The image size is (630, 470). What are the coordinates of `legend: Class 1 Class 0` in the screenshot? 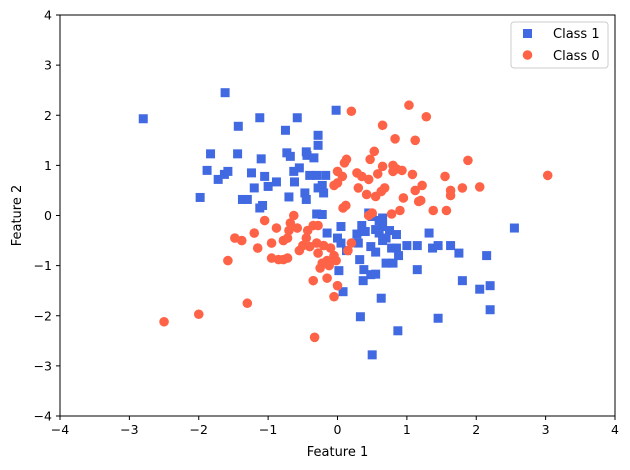 It's located at (559, 45).